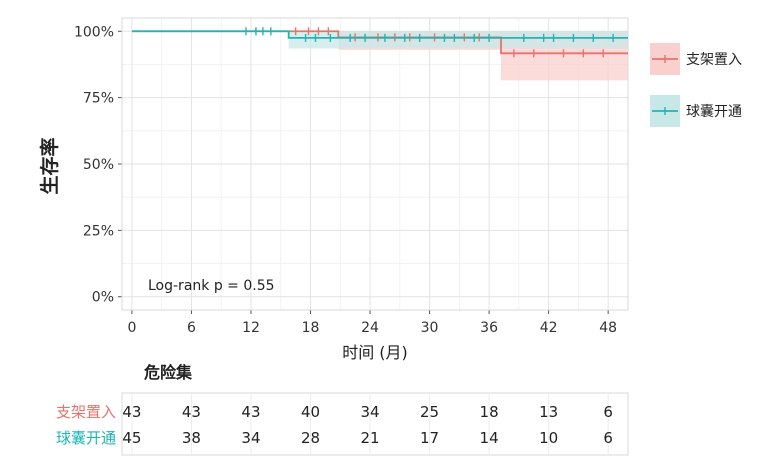 This screenshot has height=467, width=764. I want to click on risk-table-cell: 14, so click(489, 438).